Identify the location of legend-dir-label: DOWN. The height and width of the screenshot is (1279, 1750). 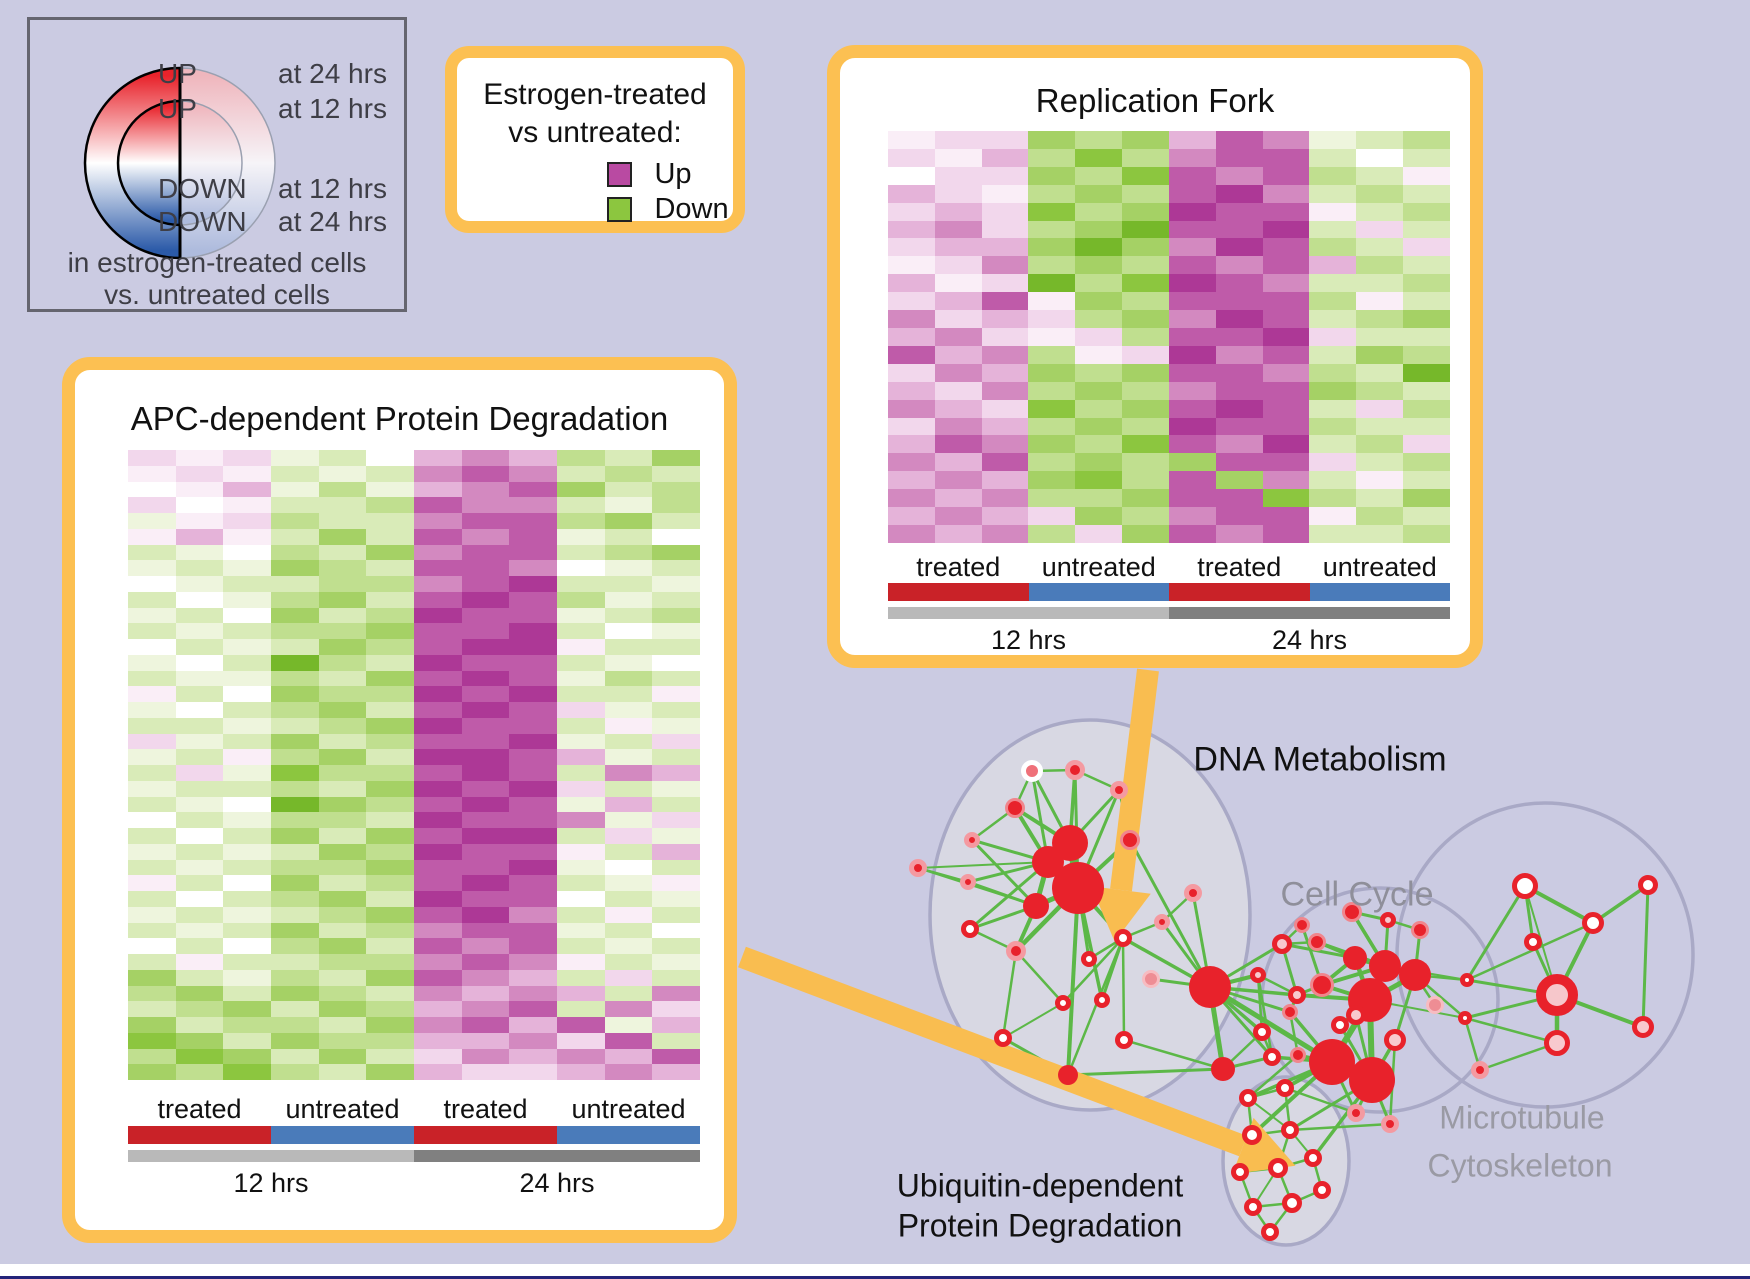
(202, 188).